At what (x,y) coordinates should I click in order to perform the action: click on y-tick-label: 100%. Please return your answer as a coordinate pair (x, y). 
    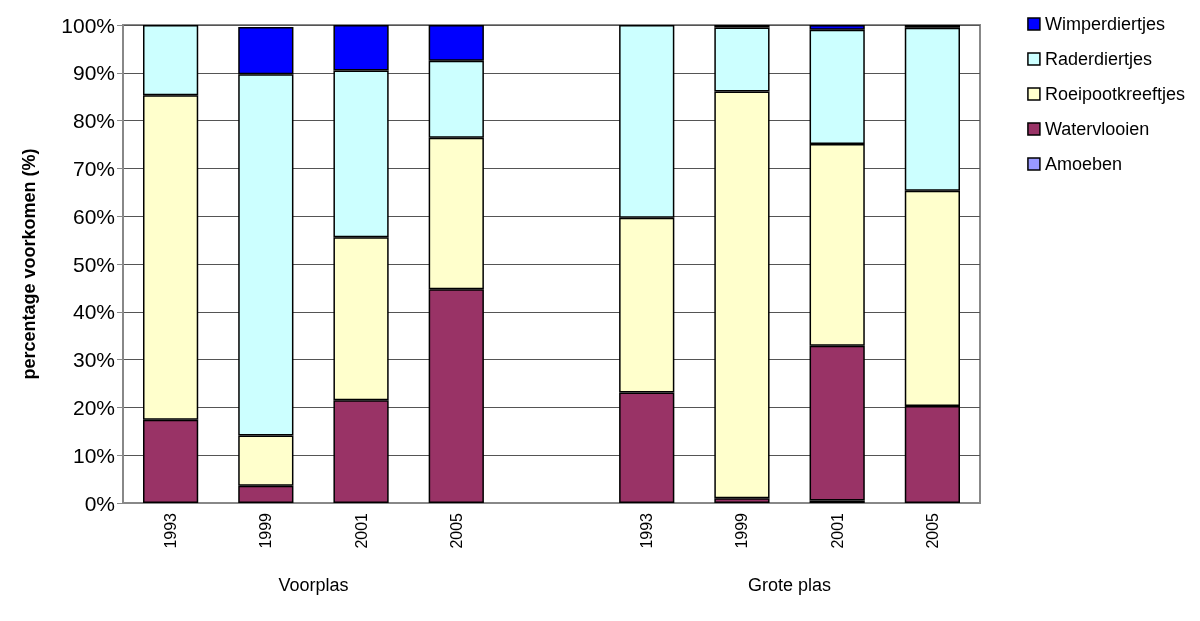
    Looking at the image, I should click on (88, 25).